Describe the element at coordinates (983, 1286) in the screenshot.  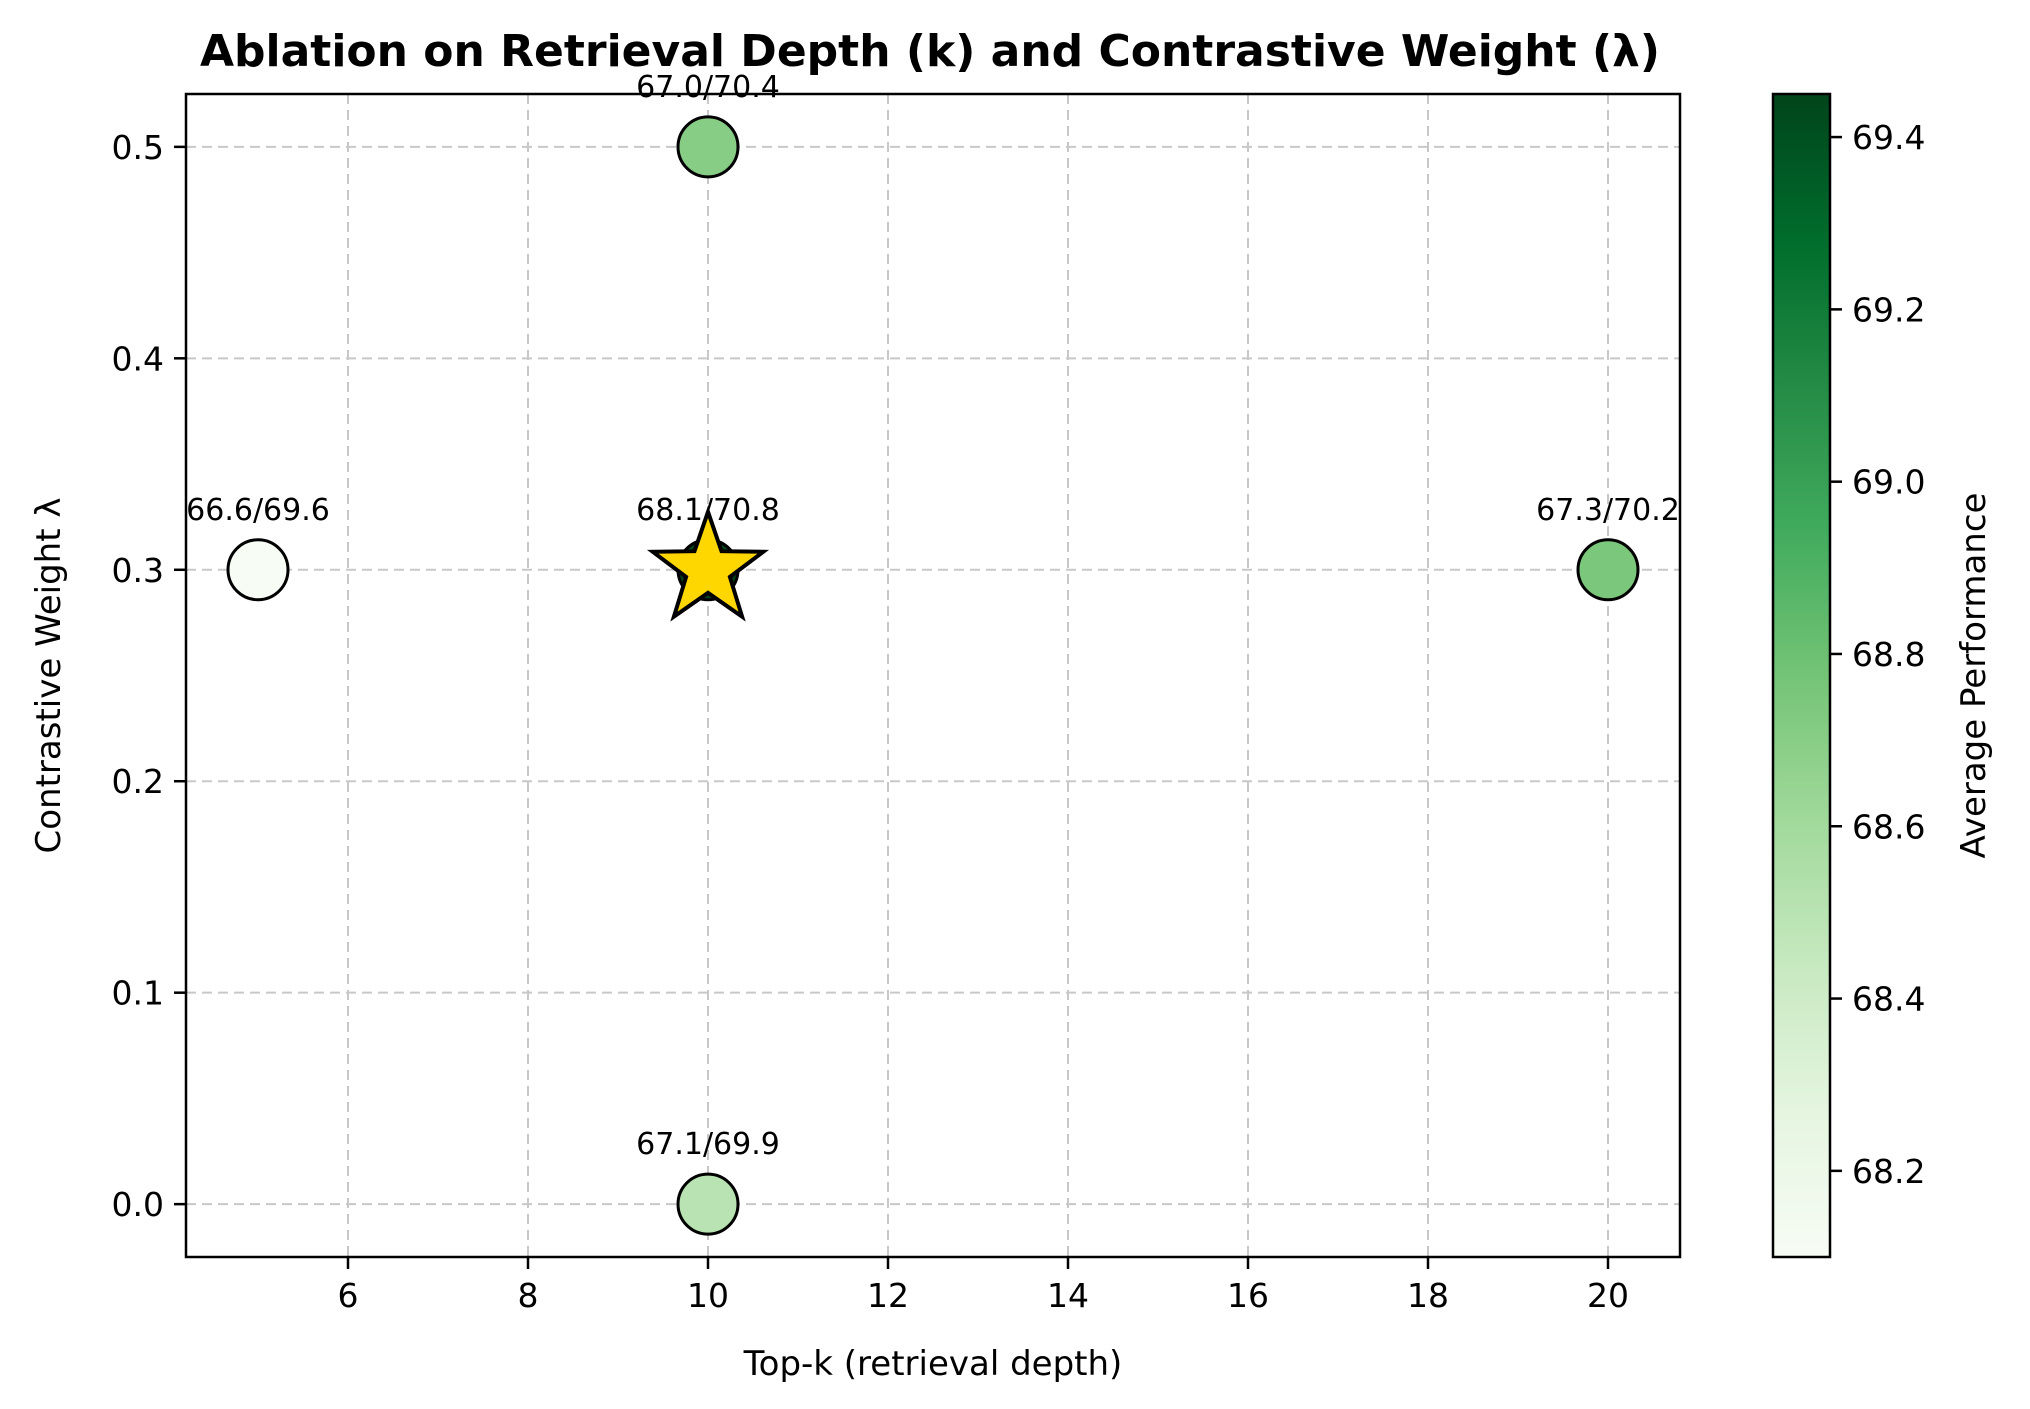
I see `x-axis-ticks: 6 8 10 12 14 16 18 20` at that location.